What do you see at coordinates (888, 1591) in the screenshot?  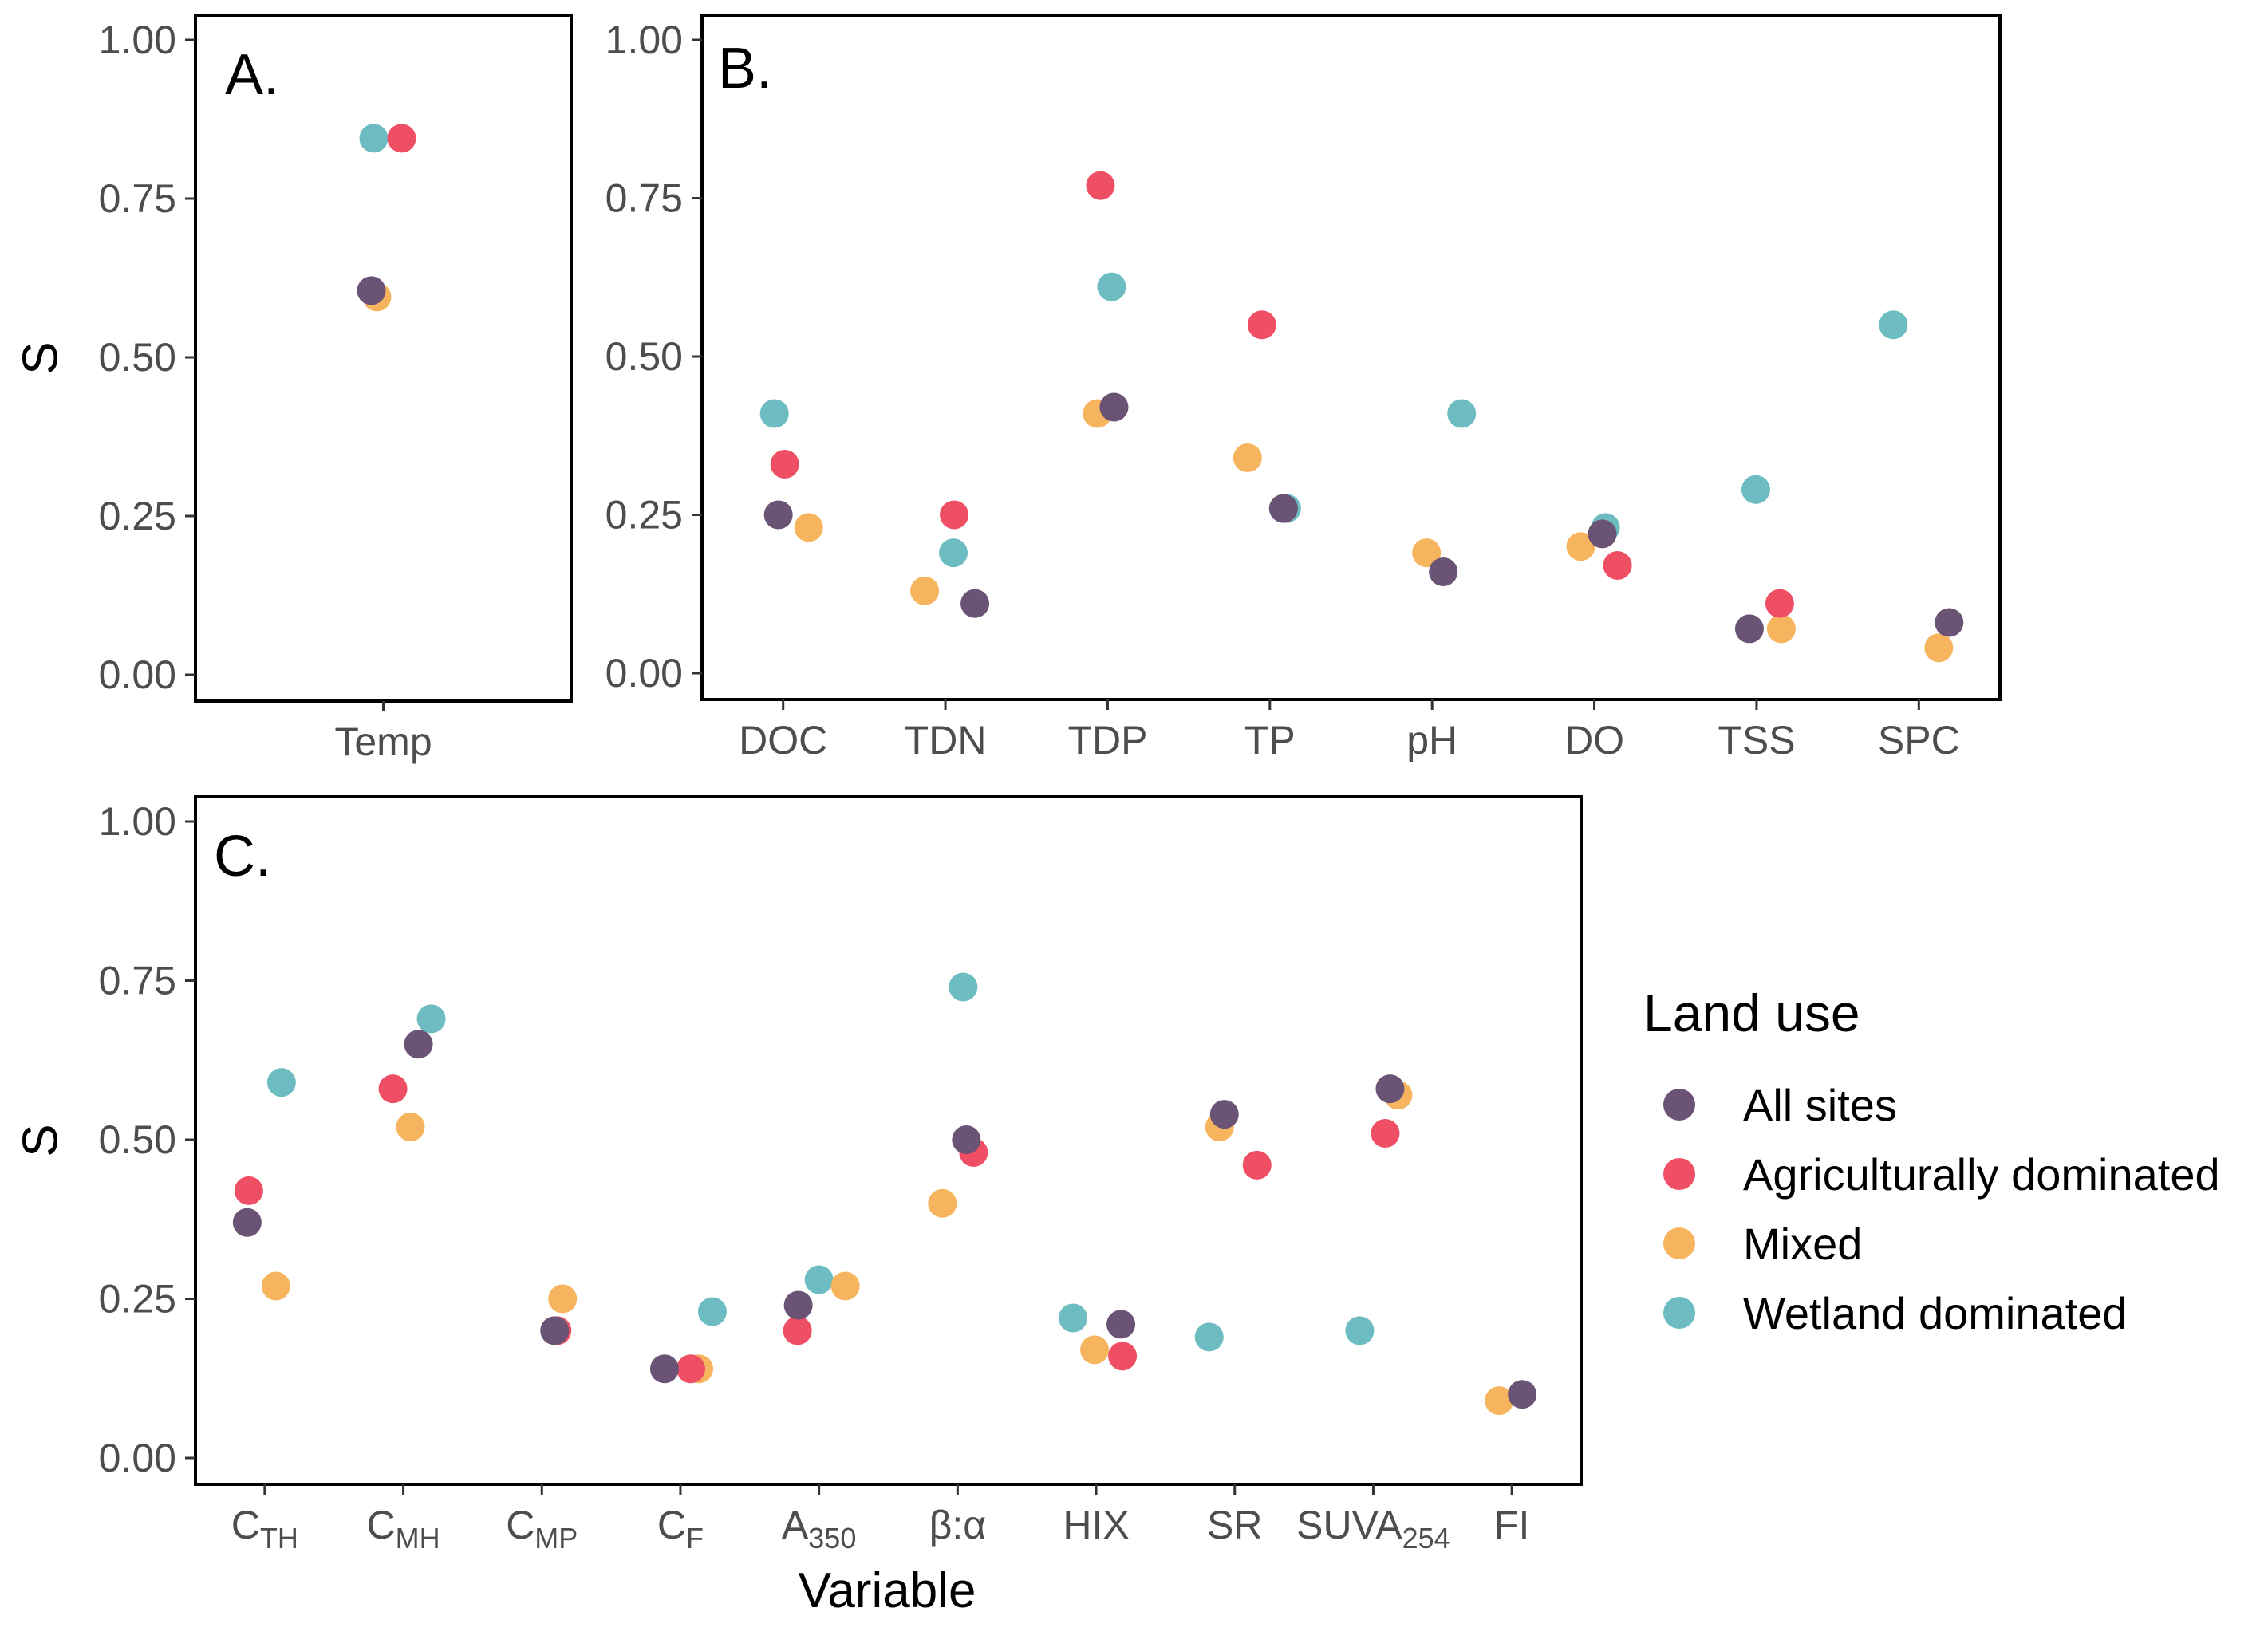 I see `x-axis-title: Variable` at bounding box center [888, 1591].